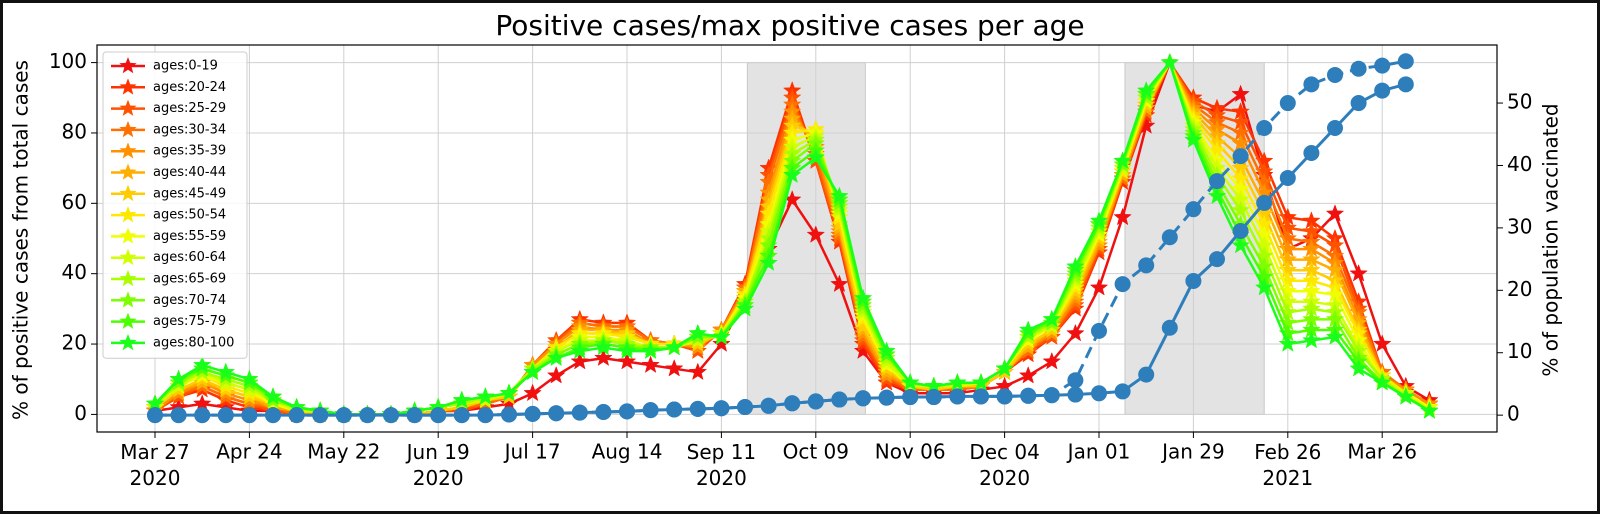  Describe the element at coordinates (189, 87) in the screenshot. I see `legend-label: ages:20-24` at that location.